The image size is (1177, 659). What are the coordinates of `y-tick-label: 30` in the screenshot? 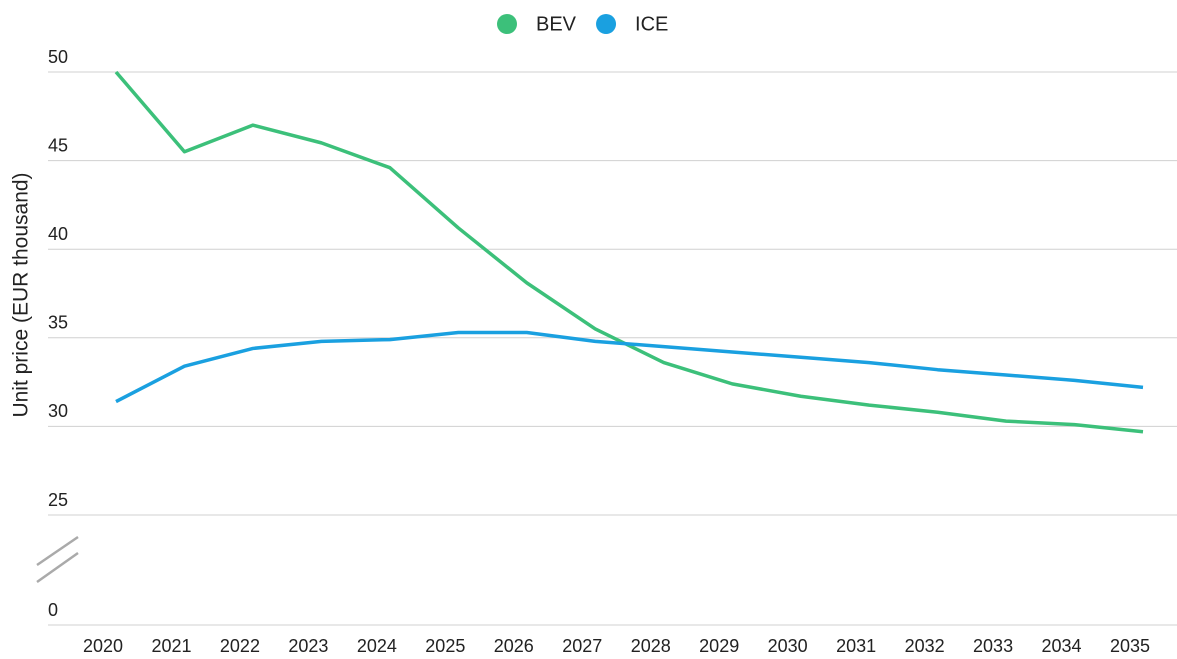 It's located at (58, 411).